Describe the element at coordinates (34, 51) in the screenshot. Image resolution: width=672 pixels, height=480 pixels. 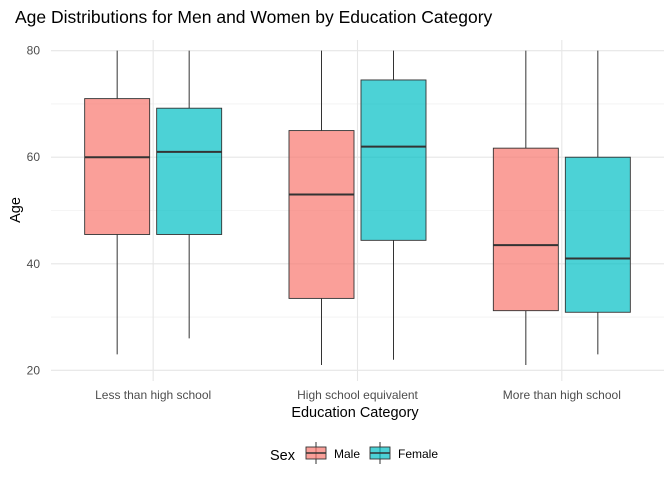
I see `y-tick-label: 80` at that location.